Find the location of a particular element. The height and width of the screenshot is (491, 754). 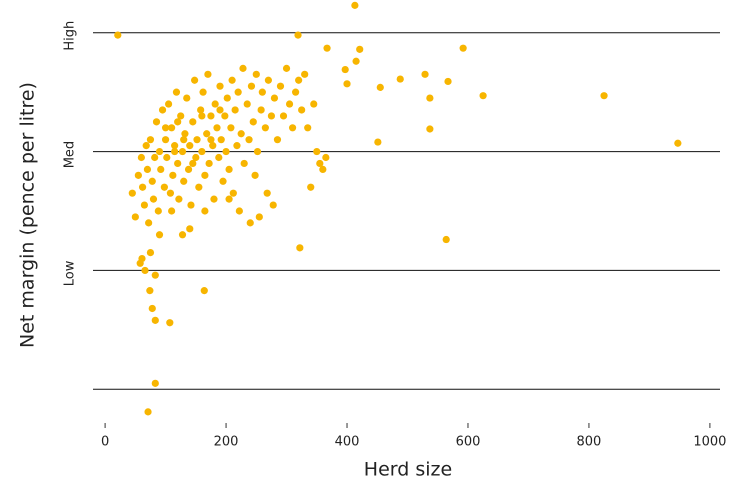

x-tick-label: 600 is located at coordinates (468, 442).